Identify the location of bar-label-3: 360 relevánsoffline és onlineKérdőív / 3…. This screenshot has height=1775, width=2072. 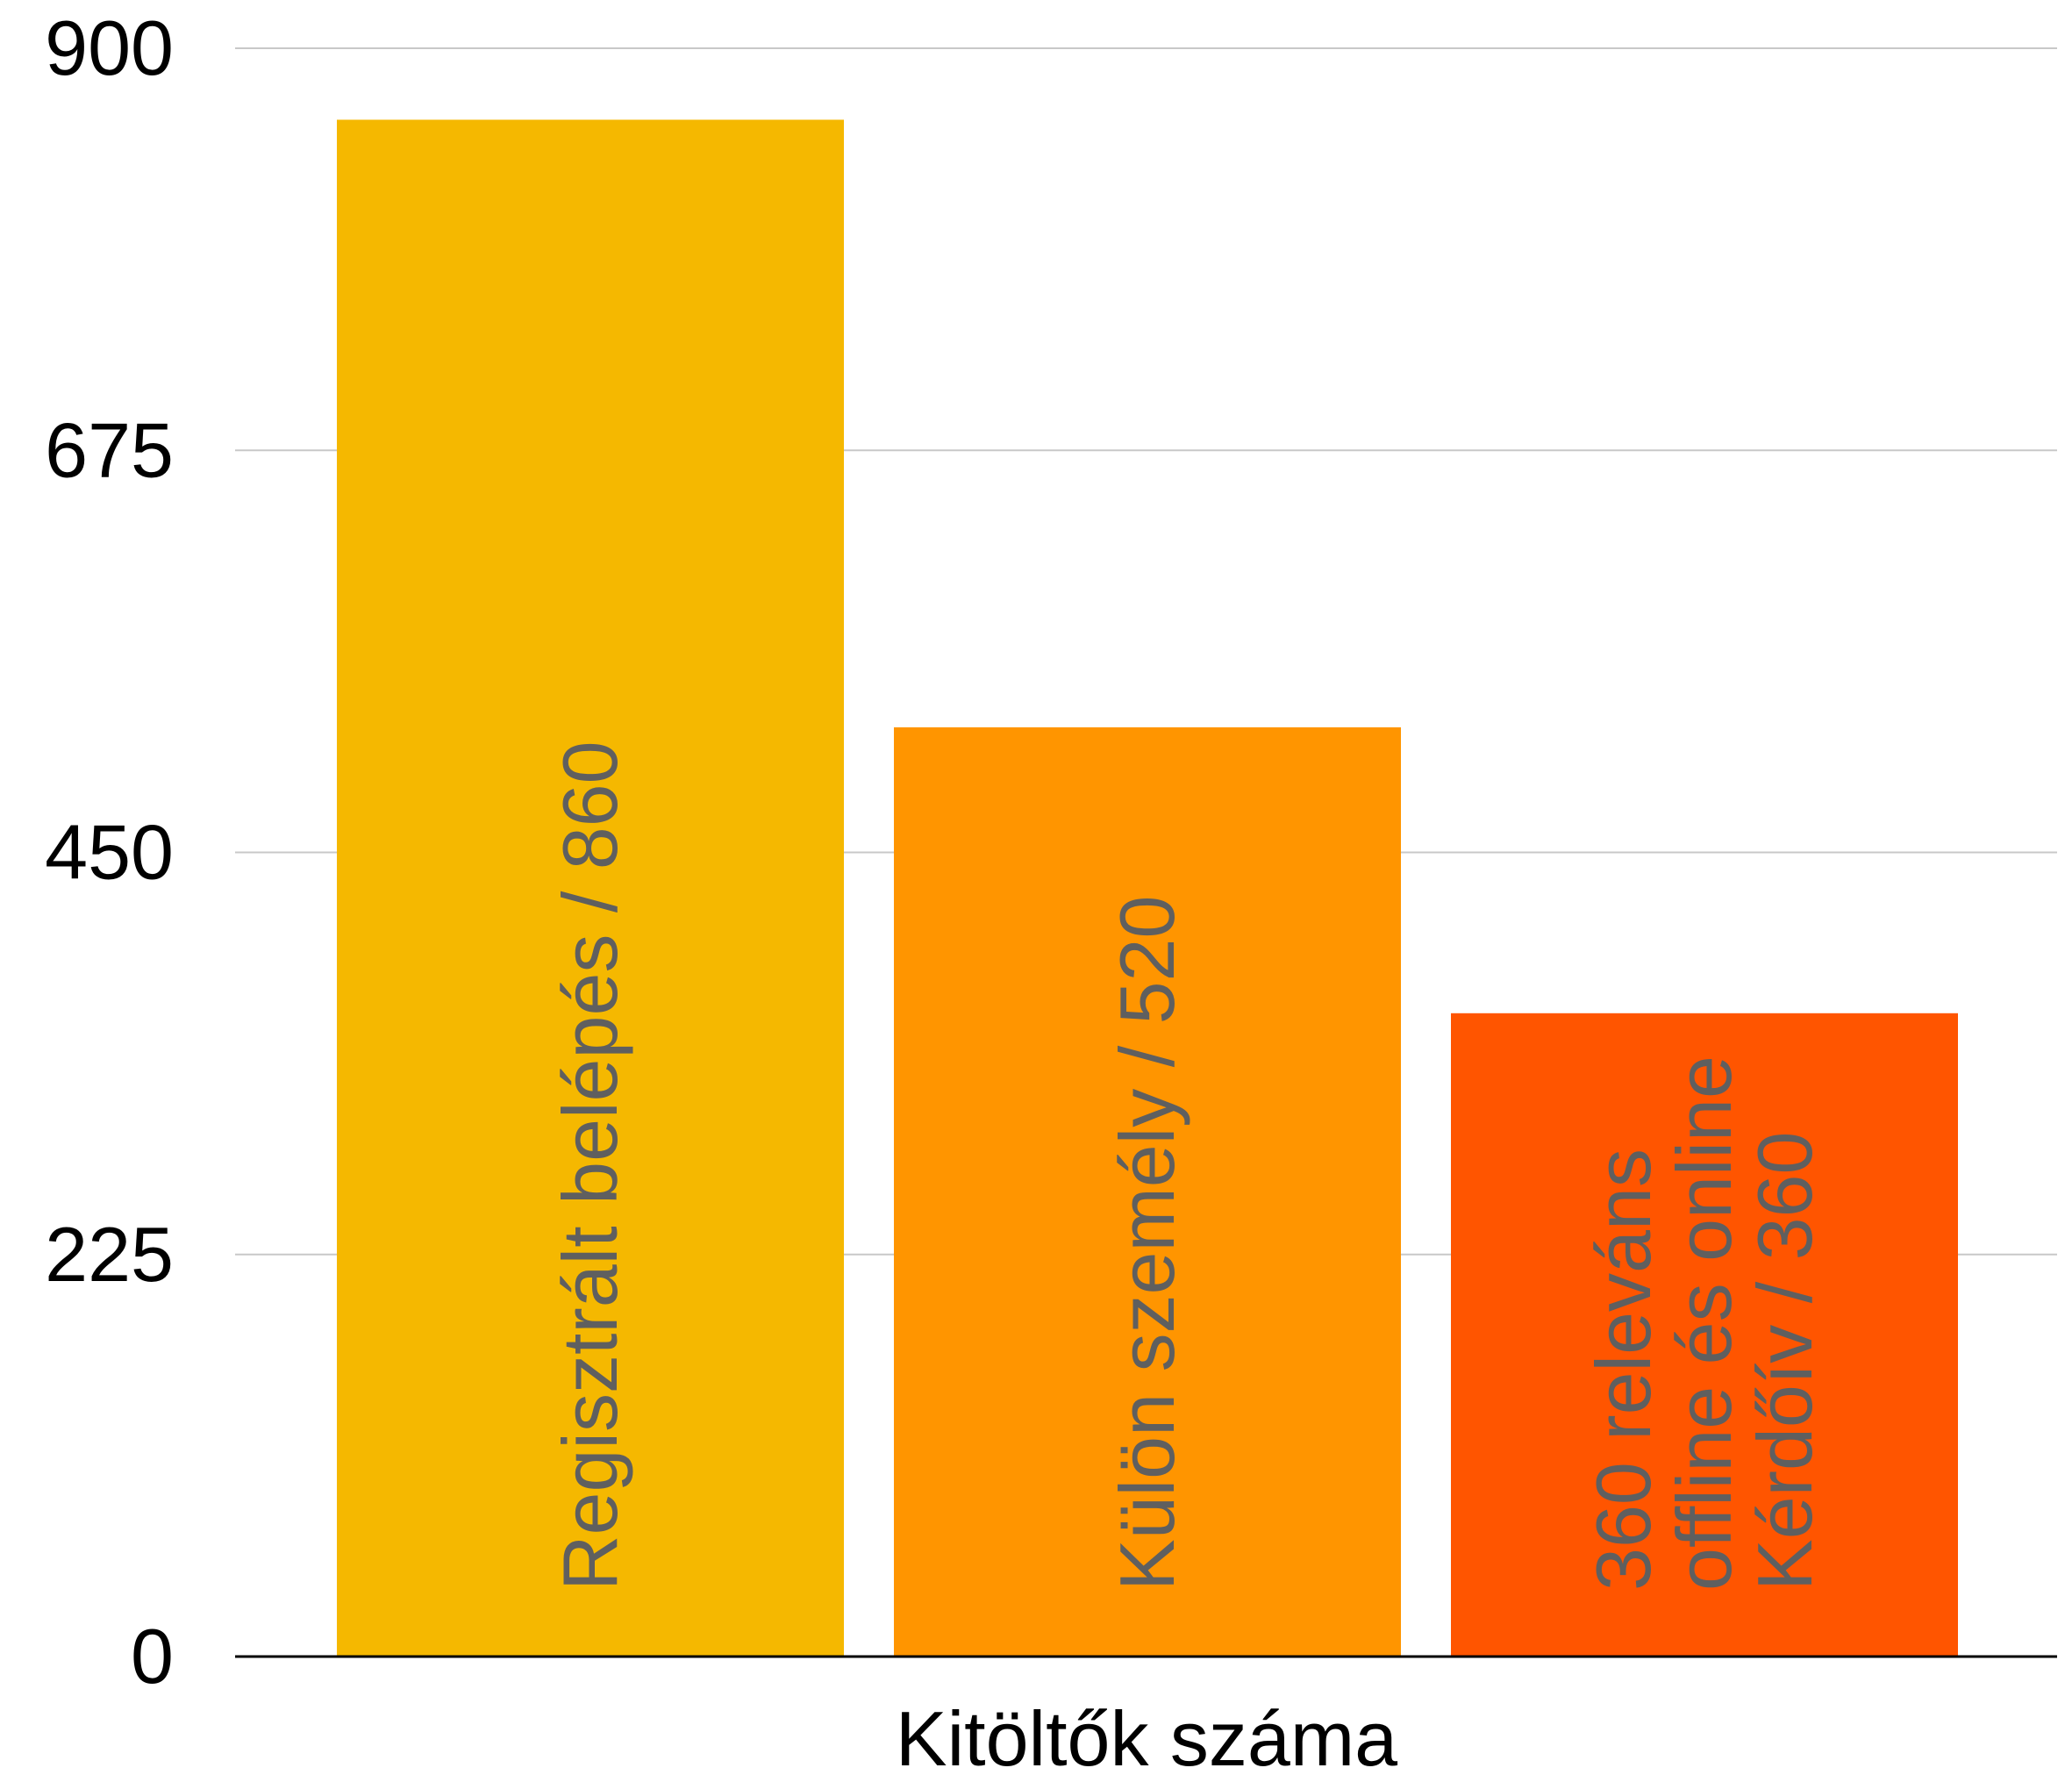
(1704, 1323).